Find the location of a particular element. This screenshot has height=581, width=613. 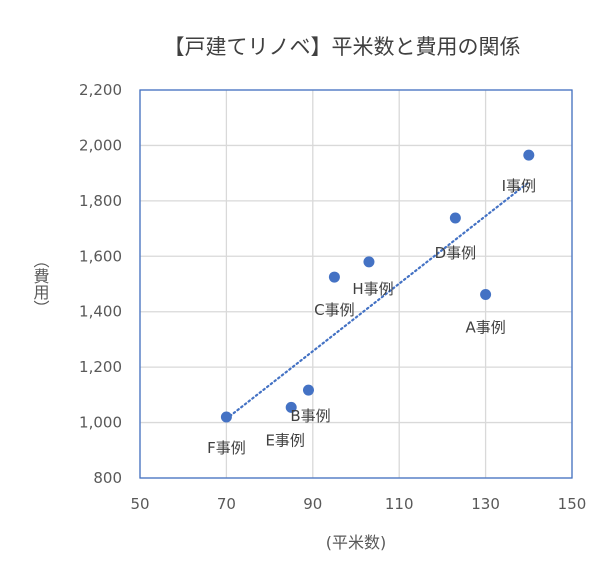

x-tick-label: 70 is located at coordinates (226, 504).